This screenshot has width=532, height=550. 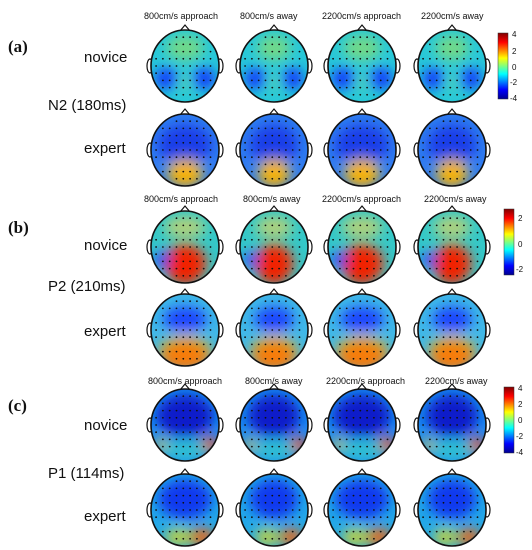 I want to click on panel-a-label: (a), so click(x=18, y=46).